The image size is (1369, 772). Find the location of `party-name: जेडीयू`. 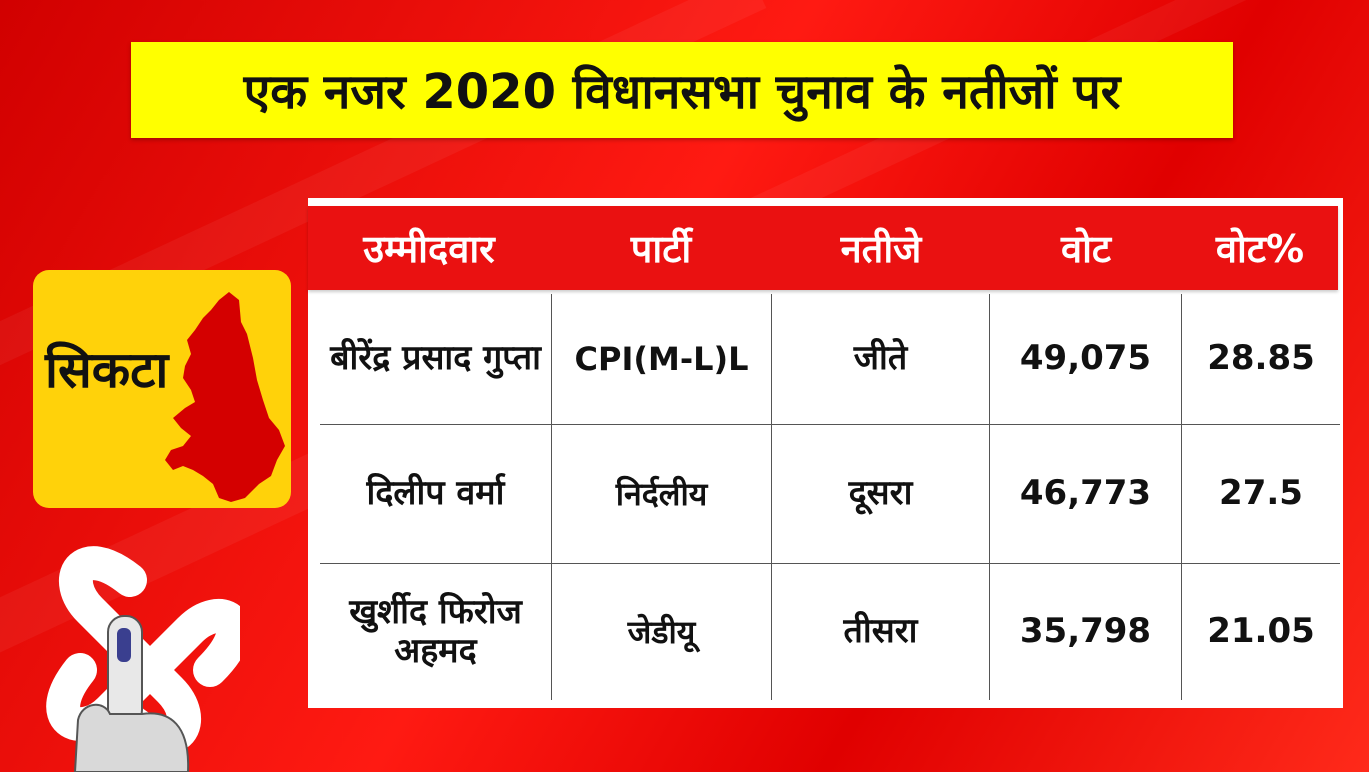

party-name: जेडीयू is located at coordinates (662, 632).